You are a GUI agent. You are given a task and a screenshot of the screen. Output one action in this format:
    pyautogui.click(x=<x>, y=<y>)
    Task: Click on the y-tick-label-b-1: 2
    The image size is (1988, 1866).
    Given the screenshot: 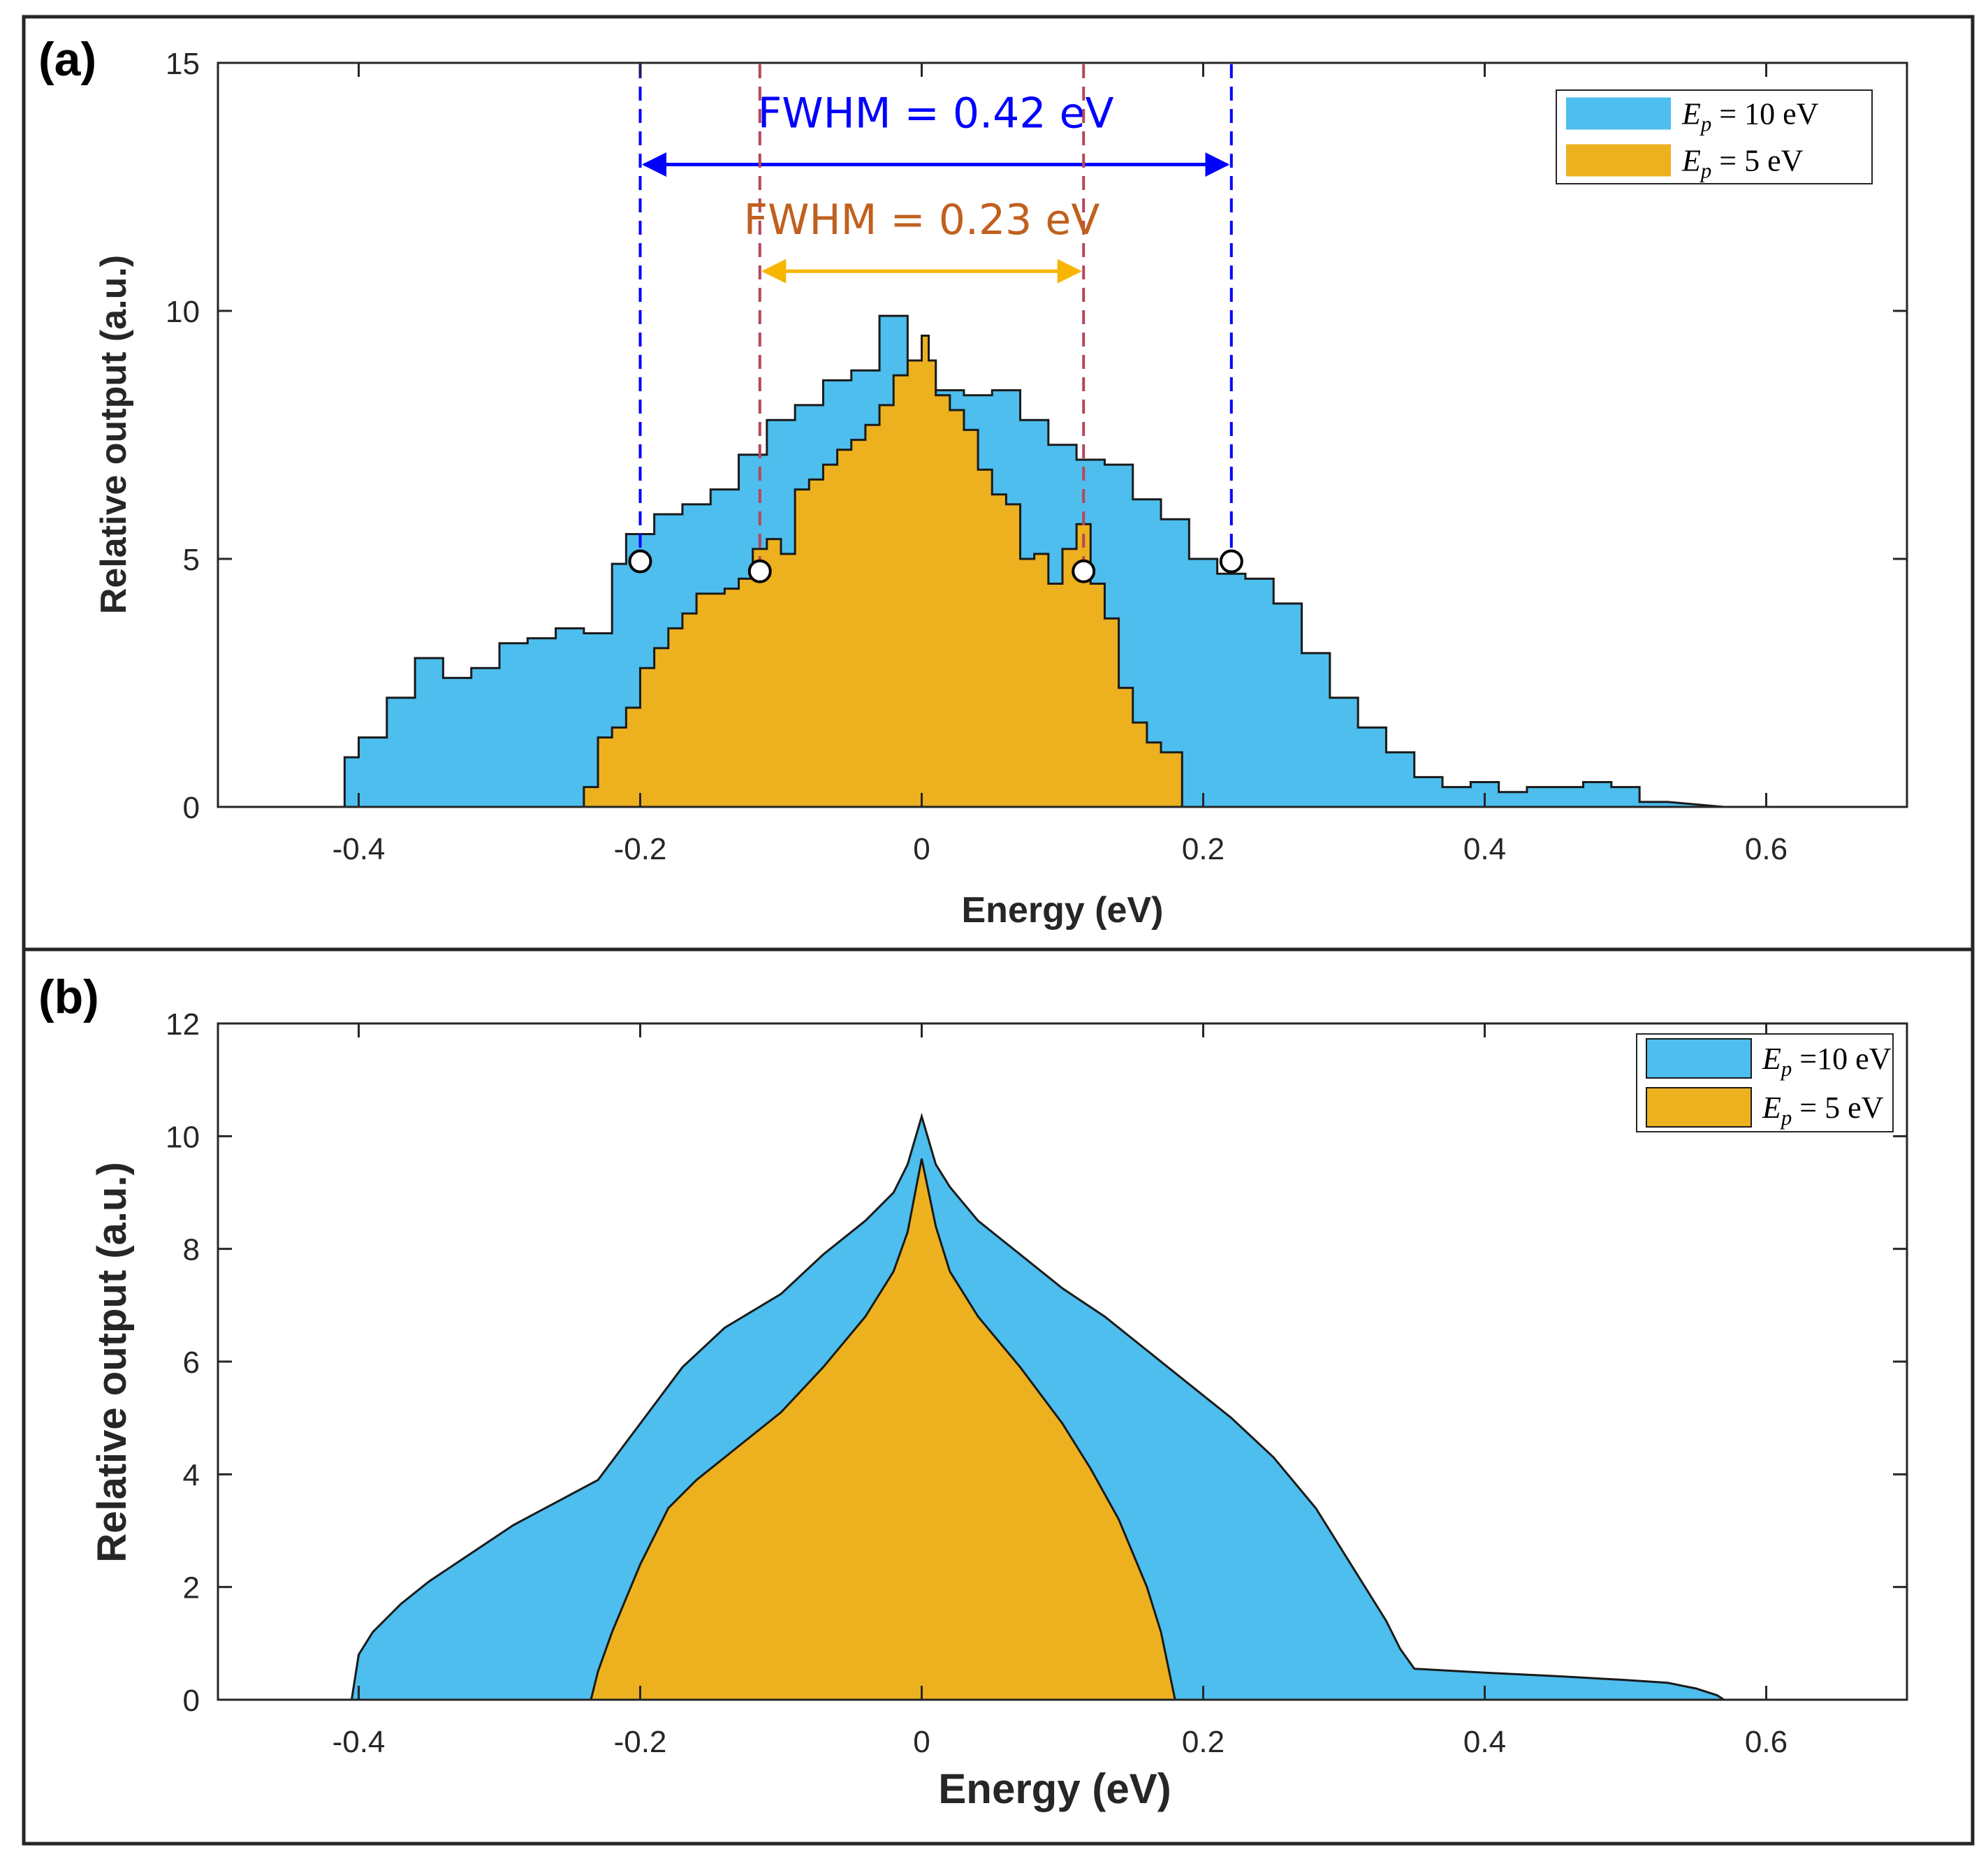 What is the action you would take?
    pyautogui.click(x=191, y=1588)
    